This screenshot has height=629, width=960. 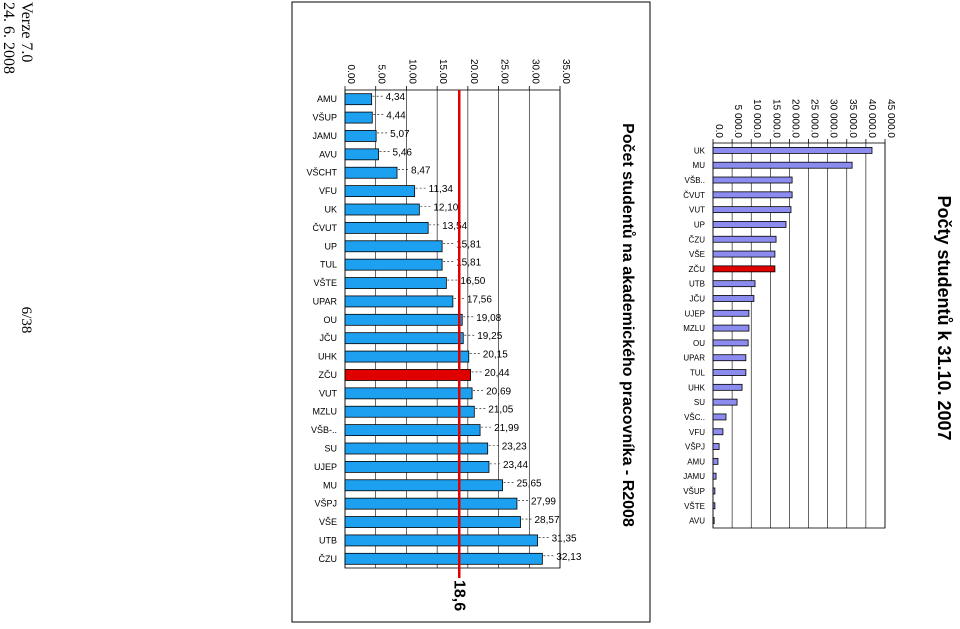 I want to click on plot-area, so click(x=799, y=335).